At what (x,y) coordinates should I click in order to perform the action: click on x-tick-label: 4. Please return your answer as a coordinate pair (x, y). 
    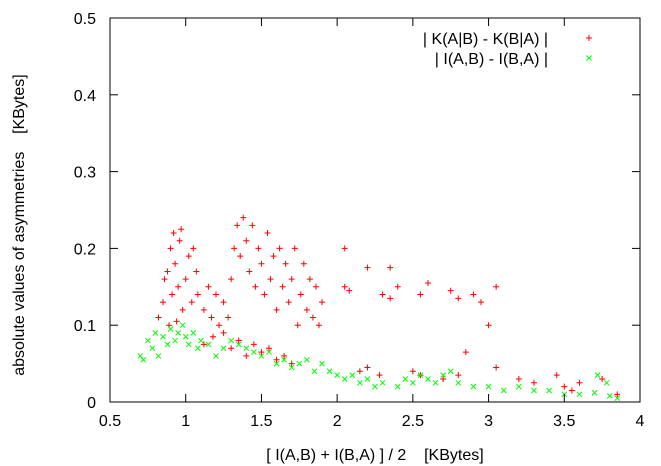
    Looking at the image, I should click on (640, 421).